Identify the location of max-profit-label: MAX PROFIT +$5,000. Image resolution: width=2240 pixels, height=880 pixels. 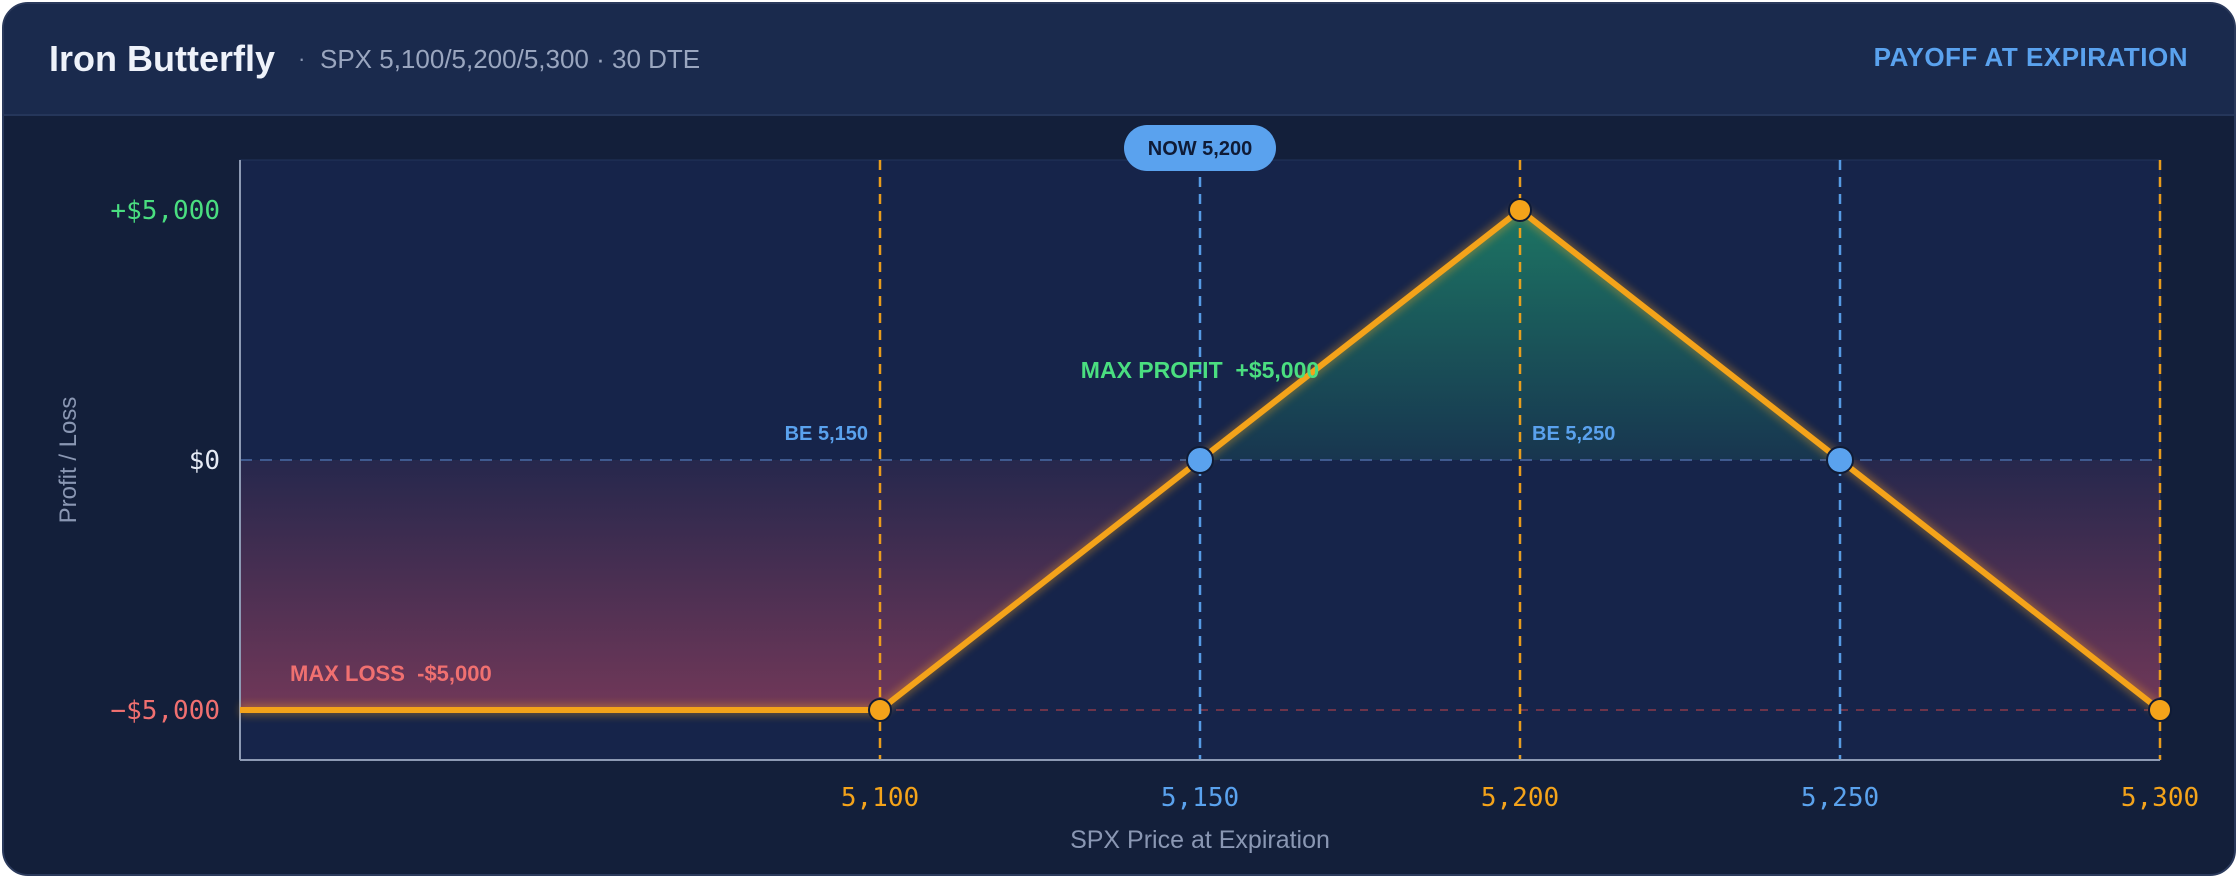
(1200, 370).